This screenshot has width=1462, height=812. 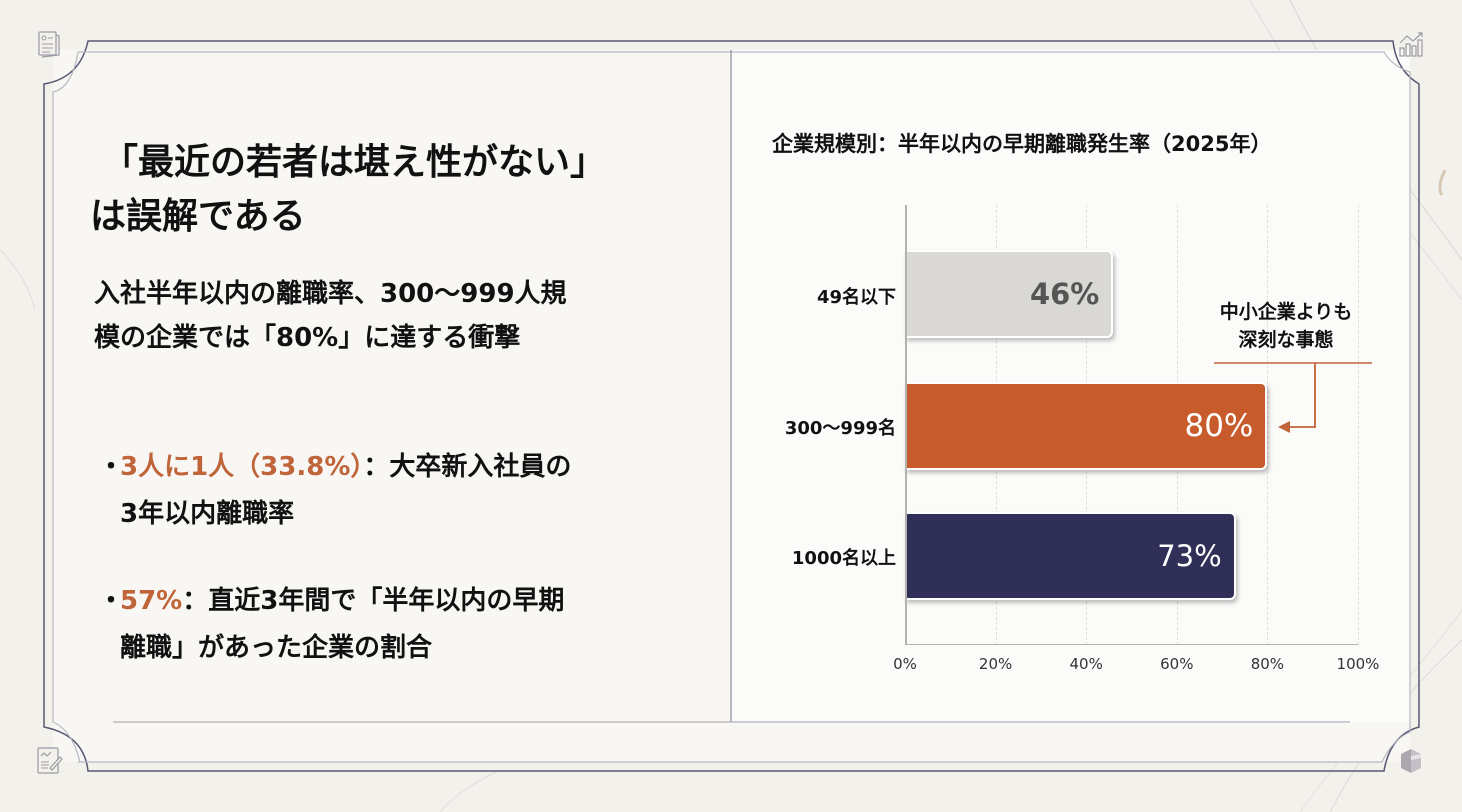 I want to click on annotation-line2: 深刻な事態, so click(x=1286, y=340).